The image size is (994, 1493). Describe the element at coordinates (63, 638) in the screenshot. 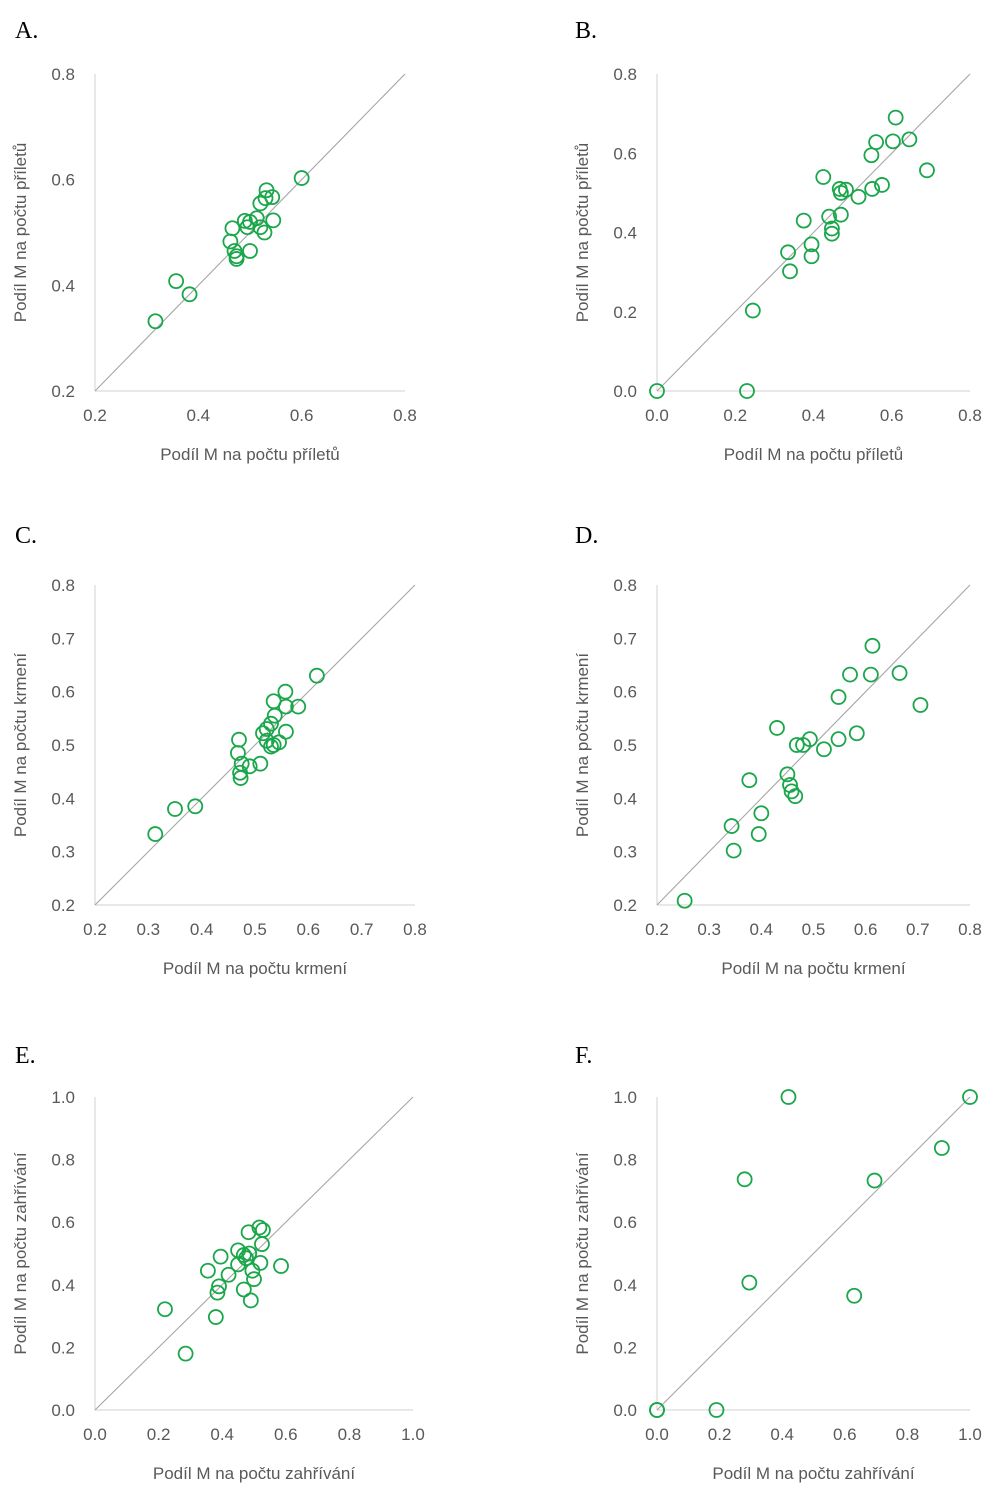

I see `y-tick-label: 0.7` at that location.